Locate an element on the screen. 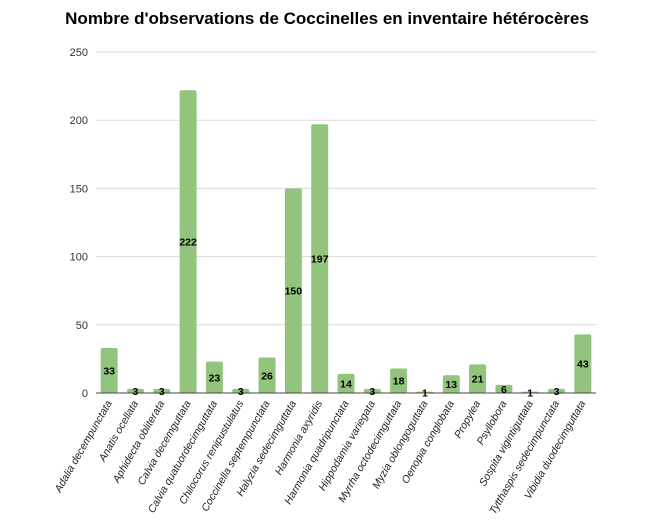 The width and height of the screenshot is (654, 527). y-axis-ticks: 0 50 100 150 200 250 is located at coordinates (79, 223).